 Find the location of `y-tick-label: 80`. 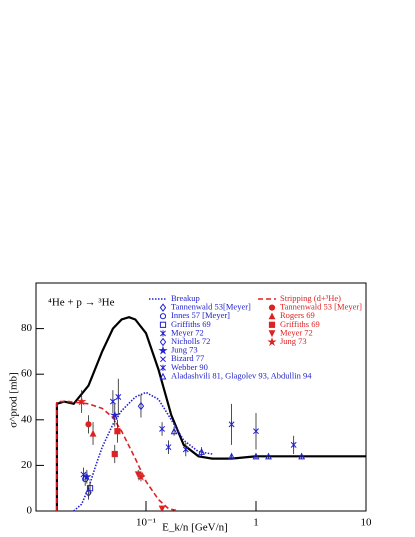

y-tick-label: 80 is located at coordinates (27, 328).